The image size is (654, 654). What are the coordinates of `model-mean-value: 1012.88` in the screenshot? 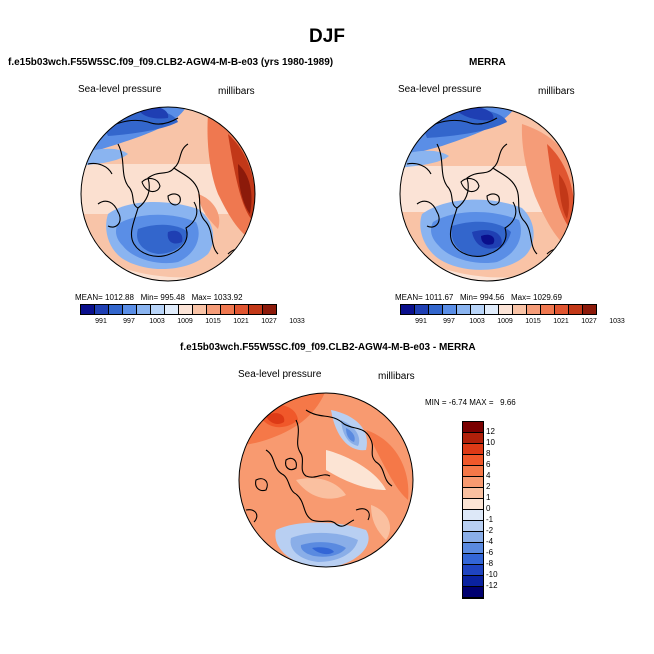 It's located at (119, 297).